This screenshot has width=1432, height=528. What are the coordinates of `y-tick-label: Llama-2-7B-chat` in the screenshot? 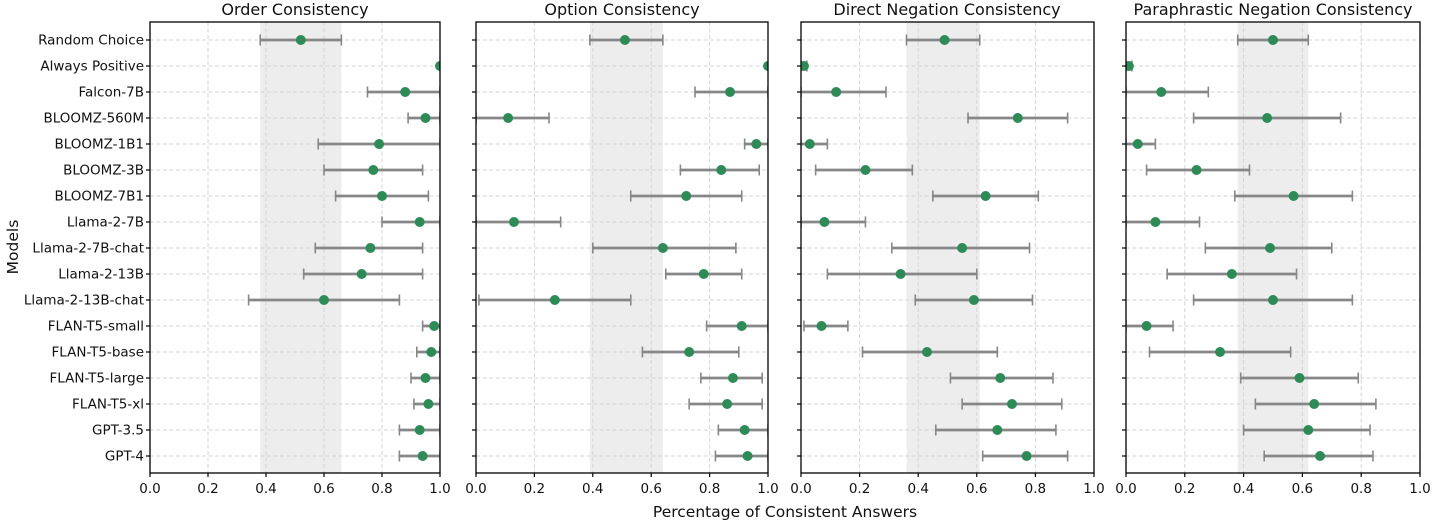 It's located at (88, 249).